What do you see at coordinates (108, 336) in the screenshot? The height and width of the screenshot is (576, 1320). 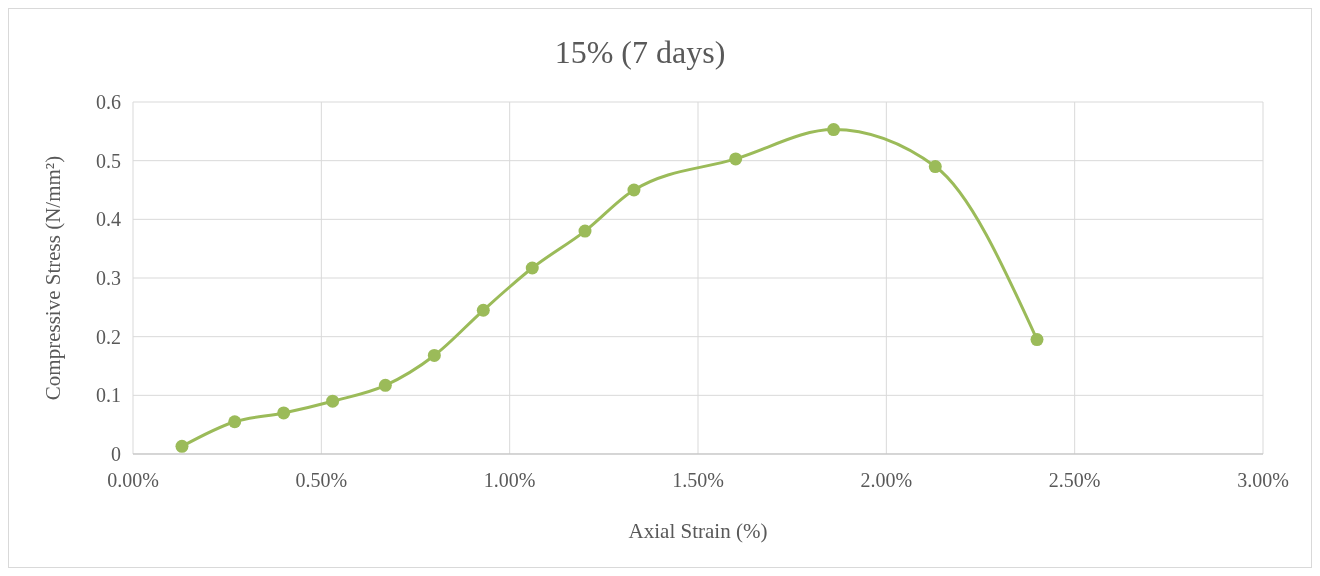 I see `y-tick-label: 0.2` at bounding box center [108, 336].